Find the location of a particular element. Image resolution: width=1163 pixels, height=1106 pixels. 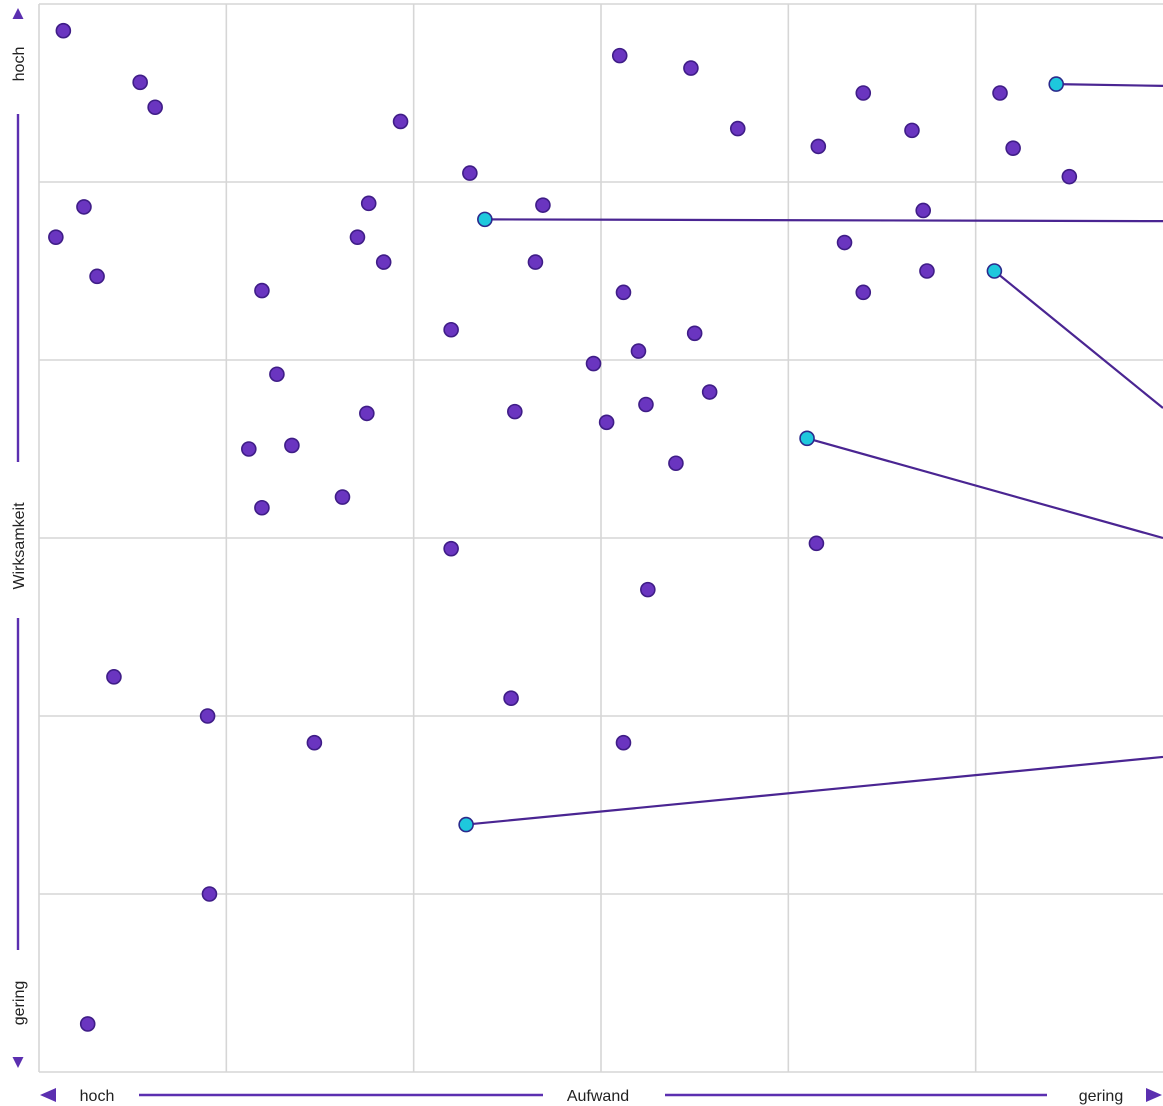

y-axis-down-arrow-icon is located at coordinates (18, 1062).